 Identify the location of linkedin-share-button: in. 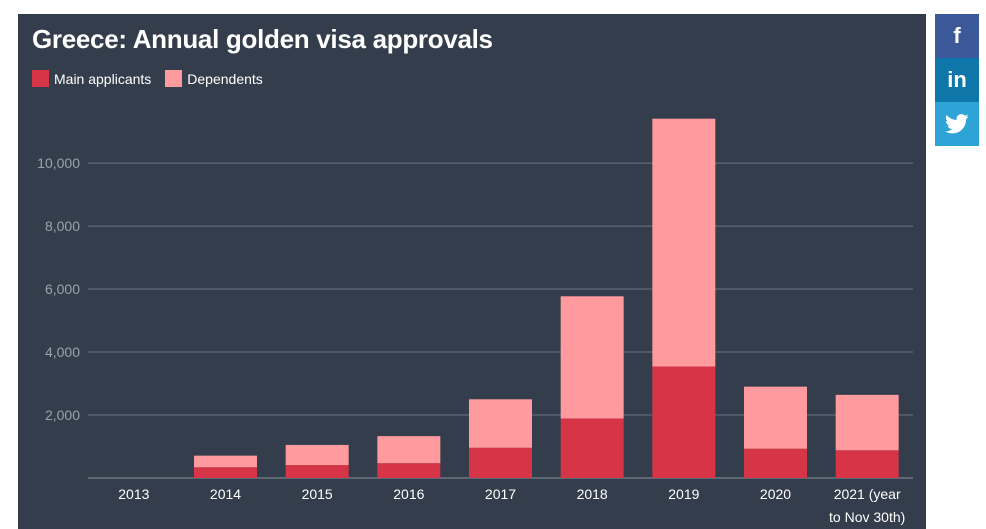
(957, 80).